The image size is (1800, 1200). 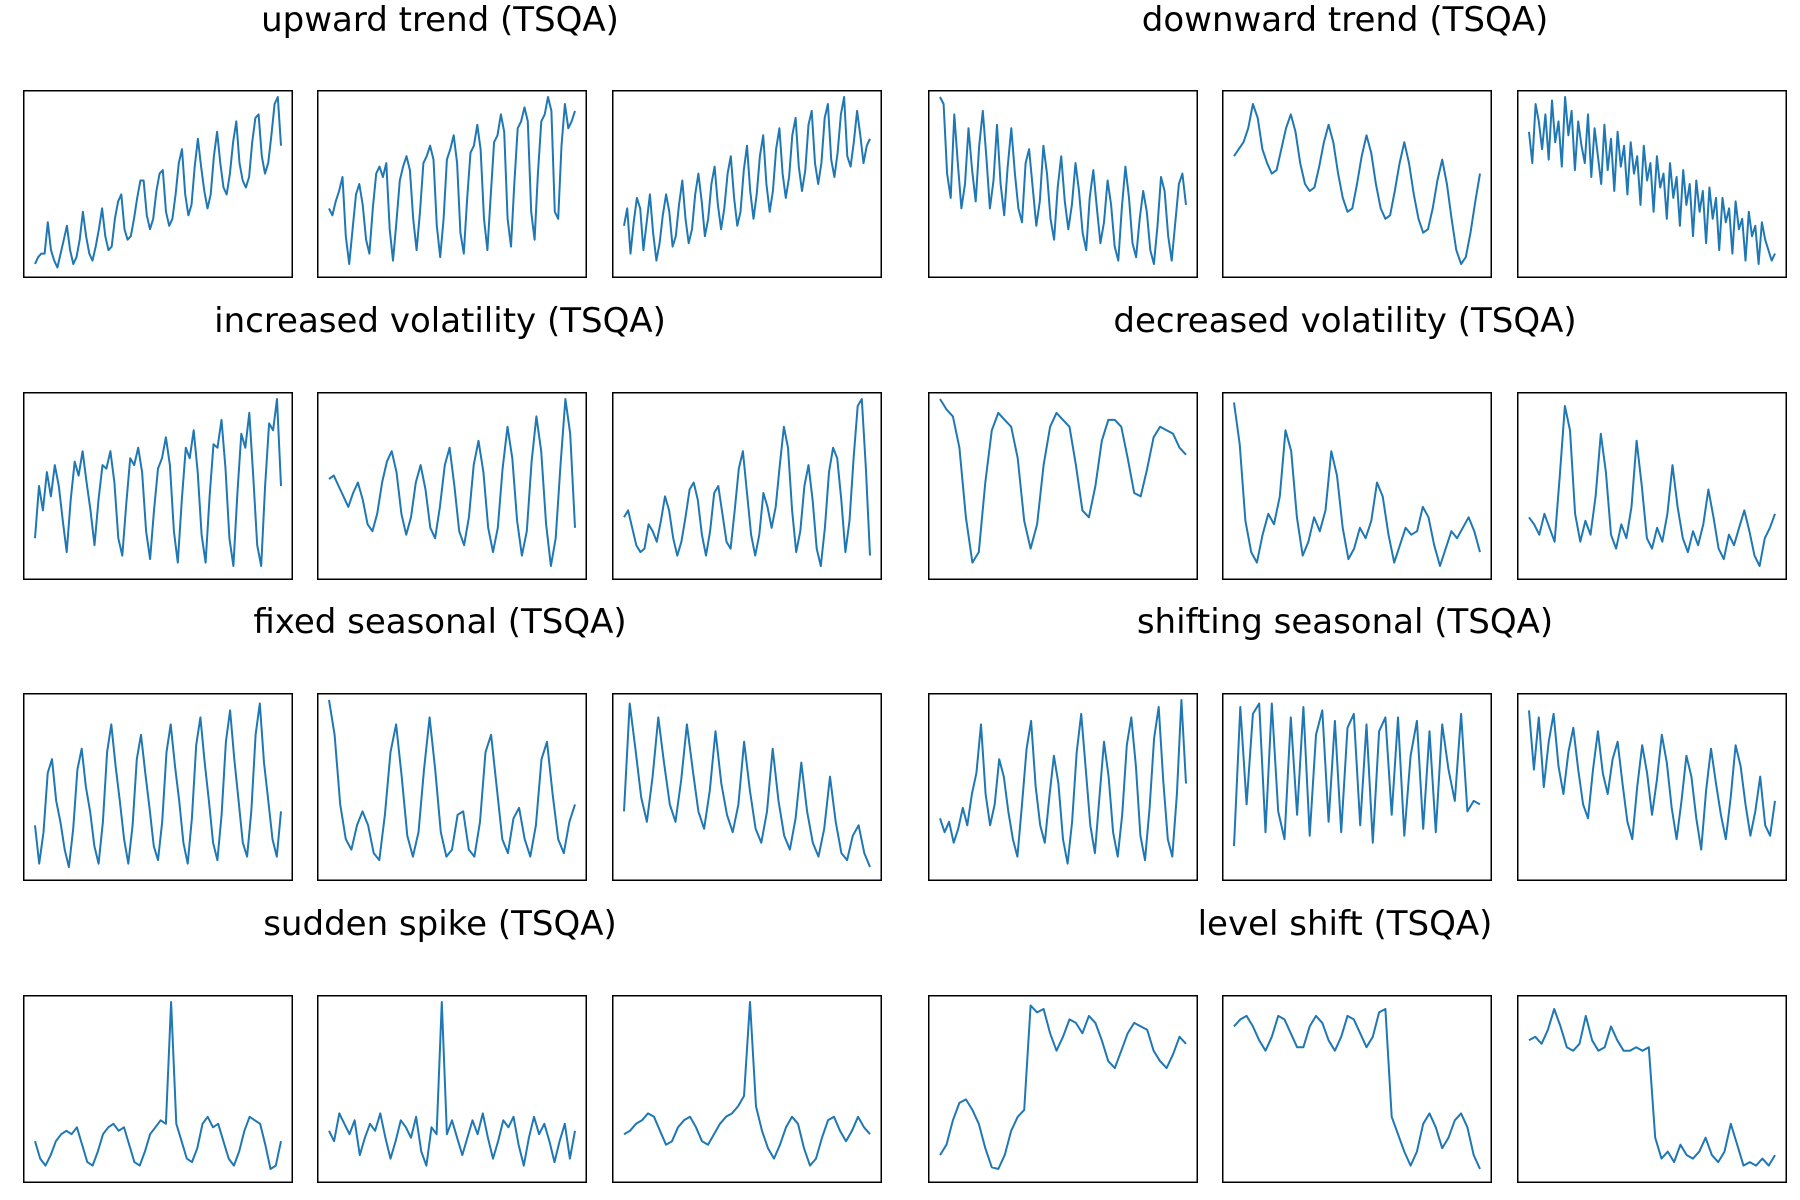 What do you see at coordinates (440, 321) in the screenshot?
I see `group-title-increased-volatility: increased volatility (TSQA)` at bounding box center [440, 321].